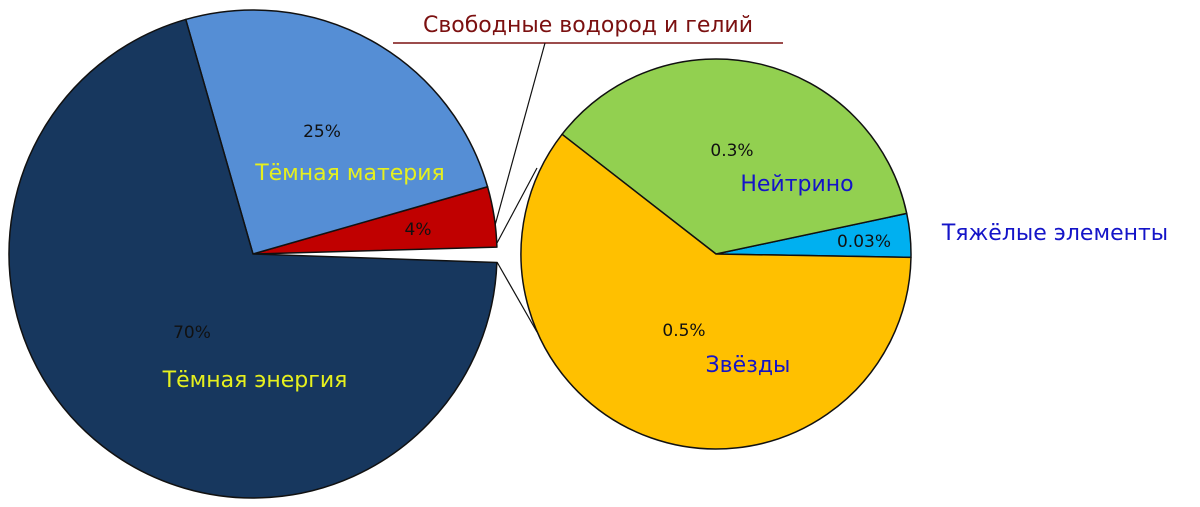 This screenshot has width=1200, height=507. I want to click on value-label: 0.3%, so click(731, 151).